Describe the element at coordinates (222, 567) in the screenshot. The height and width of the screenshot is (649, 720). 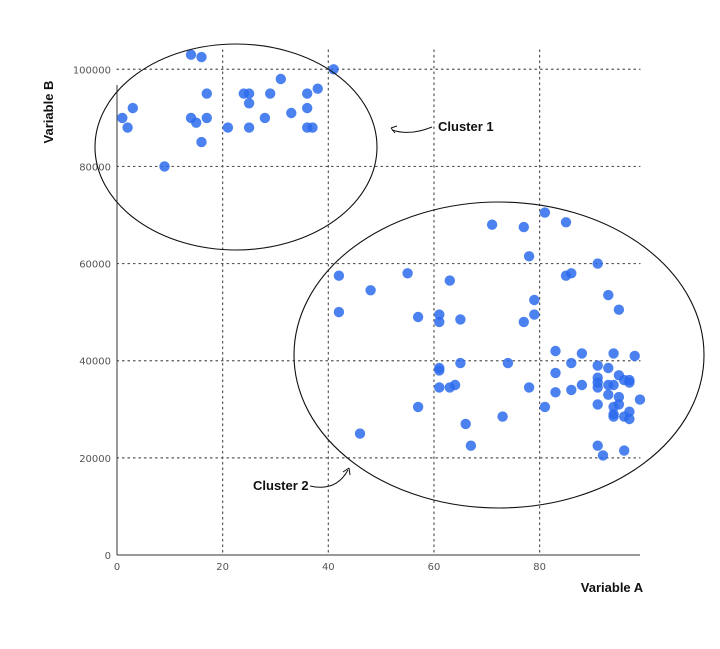
I see `x-tick-label-1: 20` at that location.